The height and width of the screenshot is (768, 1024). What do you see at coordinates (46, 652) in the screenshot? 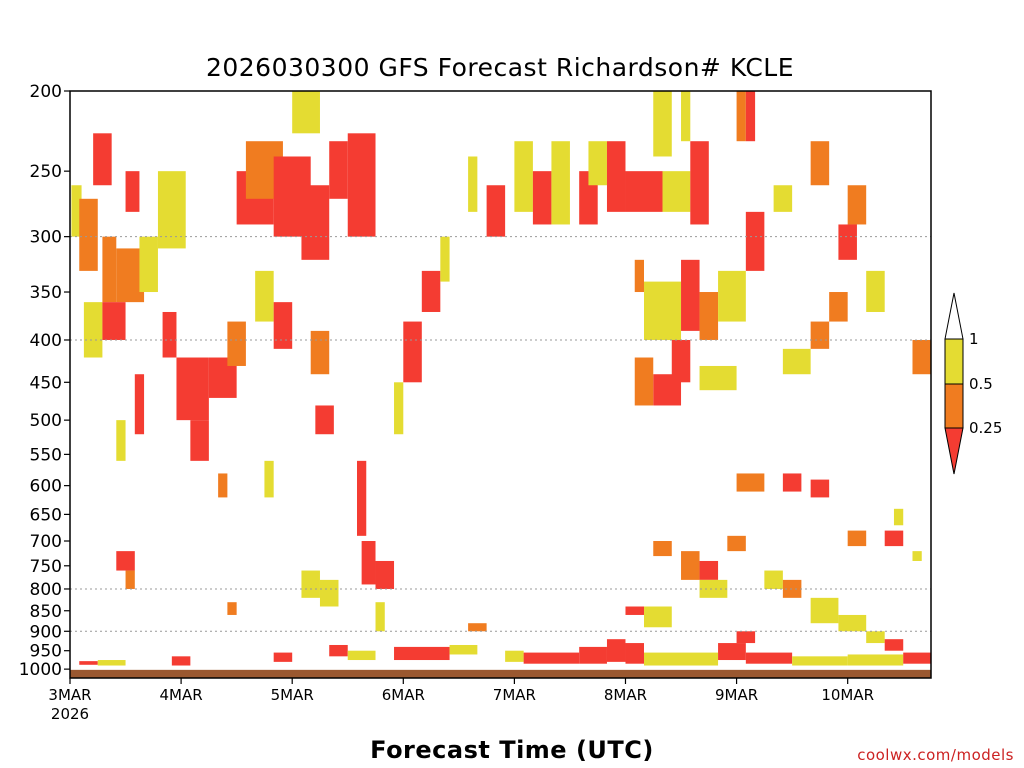
I see `y-tick-label: 950` at bounding box center [46, 652].